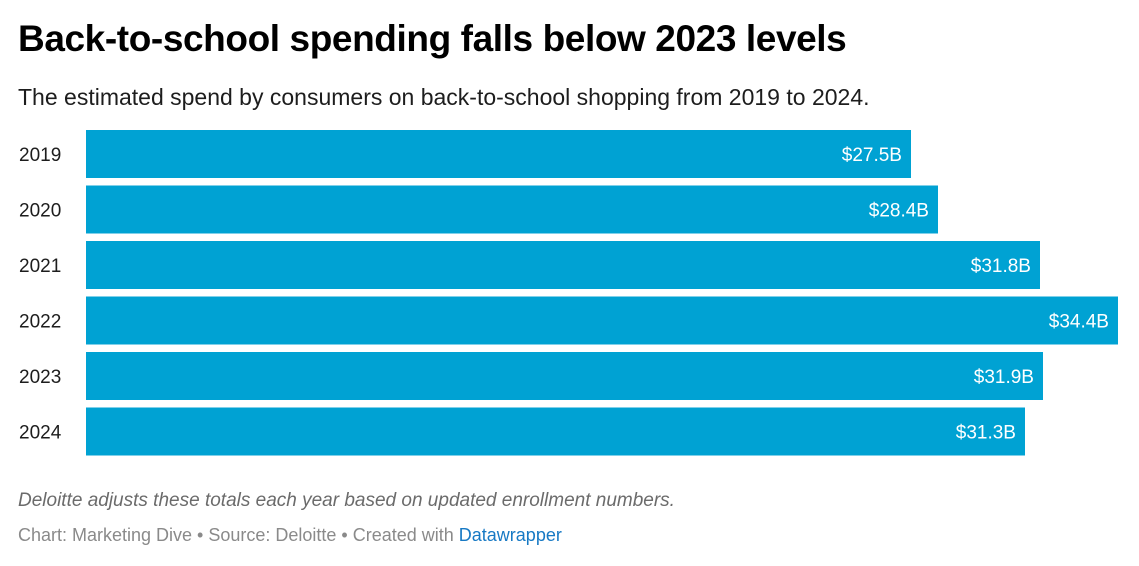  Describe the element at coordinates (40, 377) in the screenshot. I see `category-label-2023: 2023` at that location.